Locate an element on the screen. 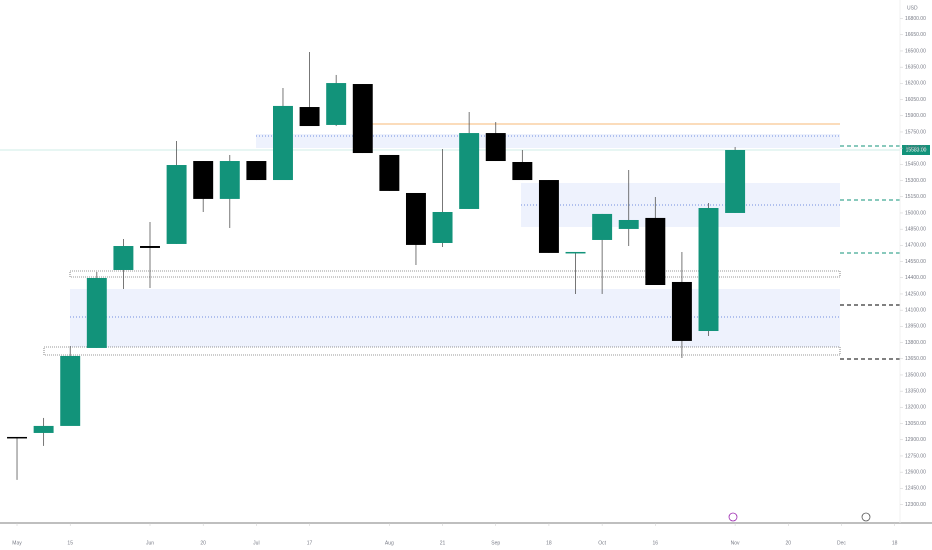 The image size is (932, 550). y-tick-label: 15900.00 is located at coordinates (915, 116).